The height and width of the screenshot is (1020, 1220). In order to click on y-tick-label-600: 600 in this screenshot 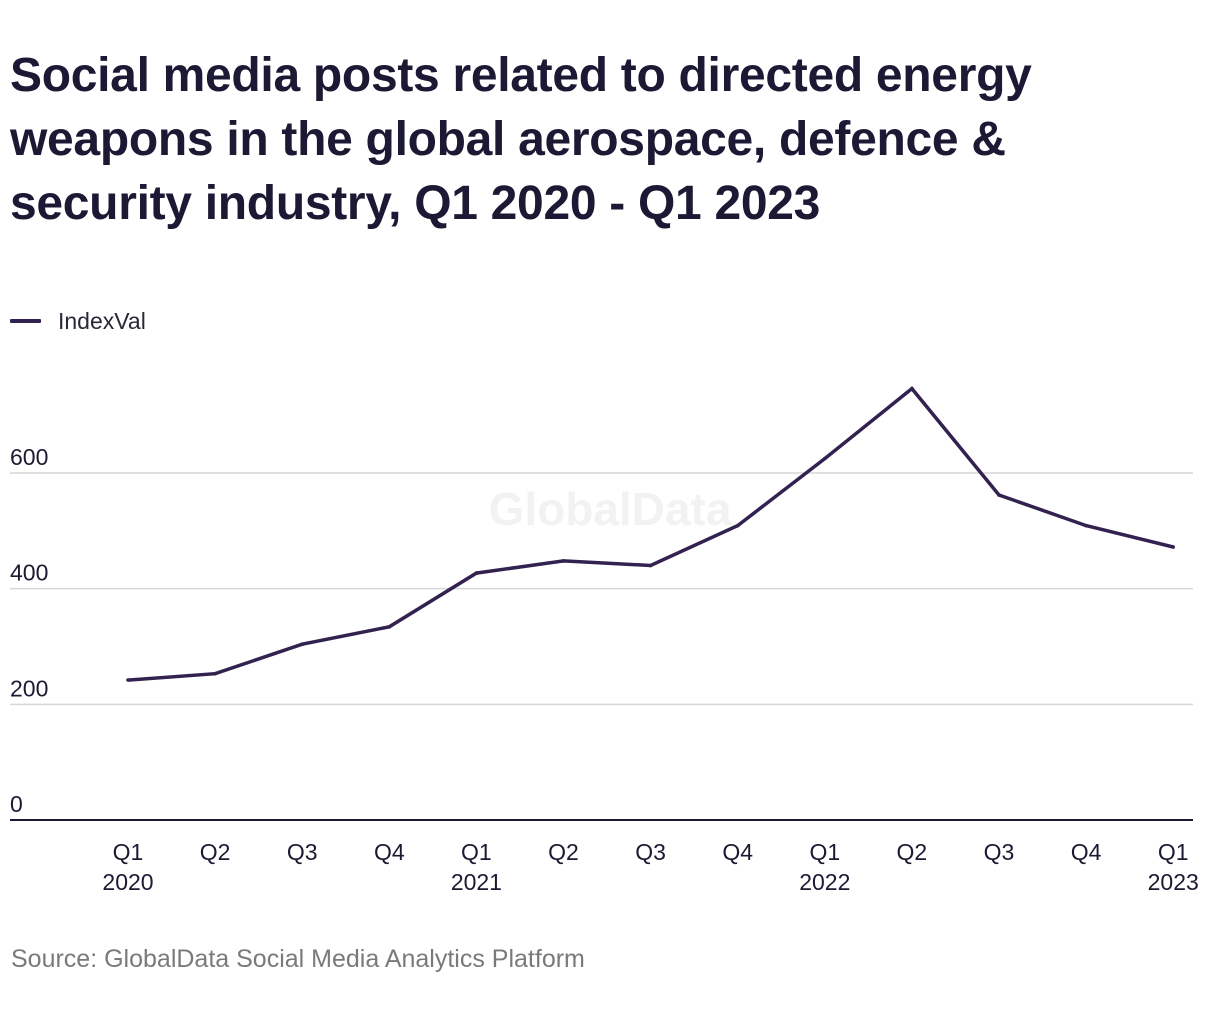, I will do `click(29, 457)`.